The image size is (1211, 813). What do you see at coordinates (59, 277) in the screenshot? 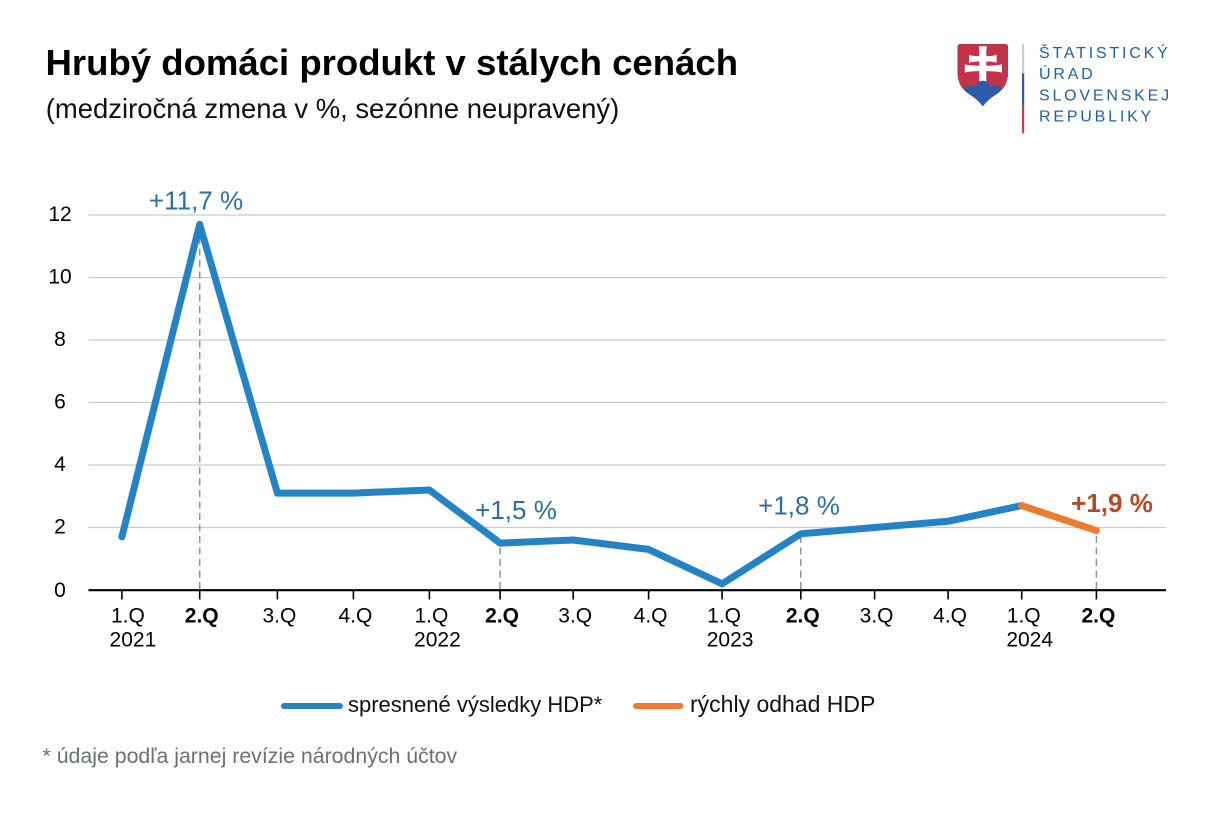
I see `svg-text: 10` at bounding box center [59, 277].